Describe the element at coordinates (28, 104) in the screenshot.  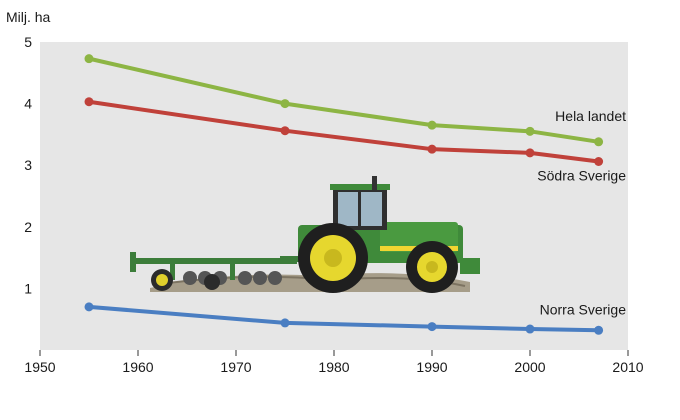
I see `y-tick-label: 4` at that location.